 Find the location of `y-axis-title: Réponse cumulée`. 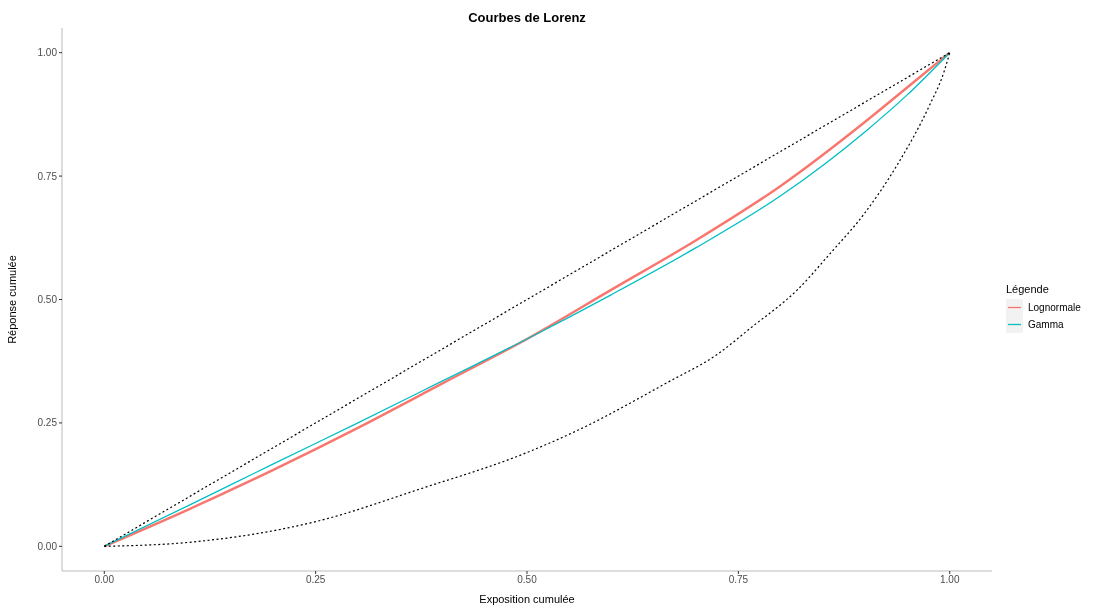

y-axis-title: Réponse cumulée is located at coordinates (11, 299).